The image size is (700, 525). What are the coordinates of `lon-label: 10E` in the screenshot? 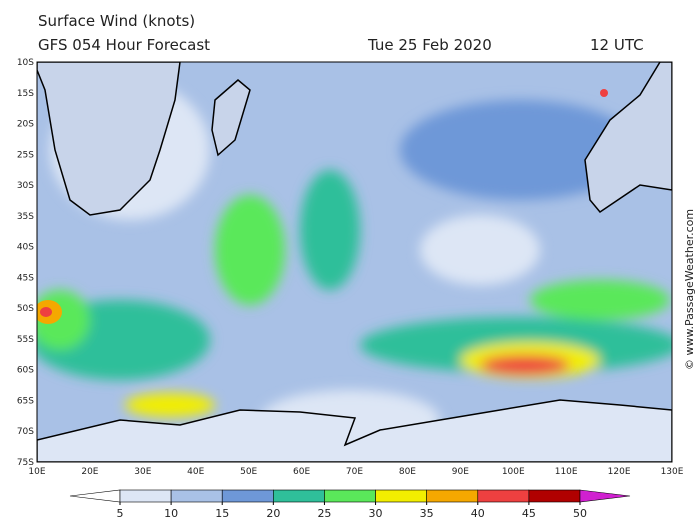 It's located at (36, 472).